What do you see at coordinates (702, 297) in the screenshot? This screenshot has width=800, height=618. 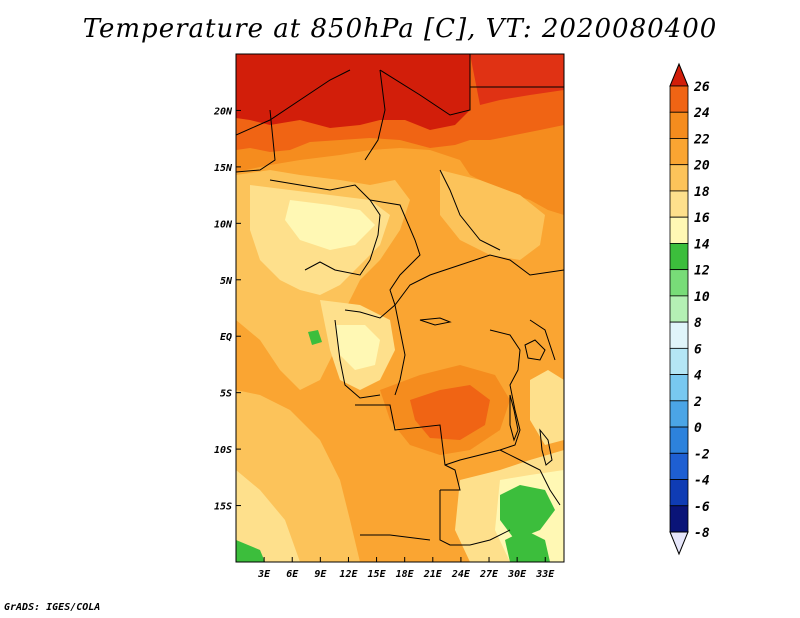 I see `colorbar-label: 10` at bounding box center [702, 297].